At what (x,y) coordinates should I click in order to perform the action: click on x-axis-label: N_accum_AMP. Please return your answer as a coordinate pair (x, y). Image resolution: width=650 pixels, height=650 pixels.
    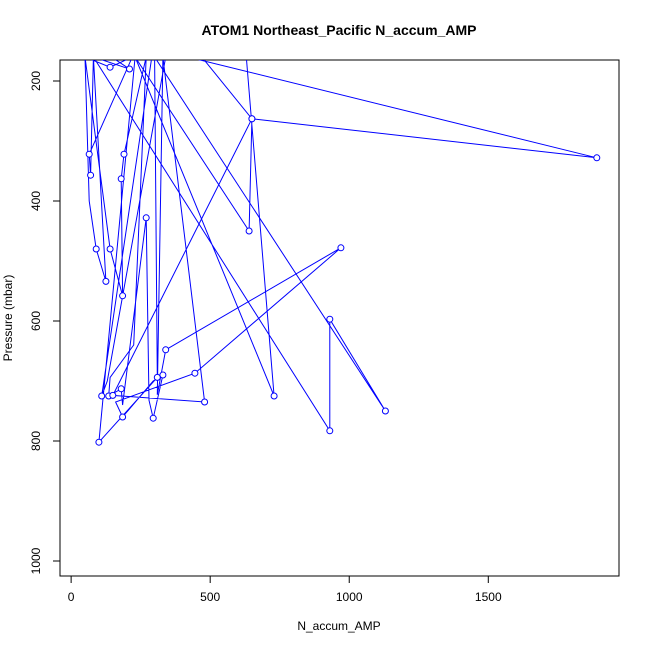
    Looking at the image, I should click on (338, 626).